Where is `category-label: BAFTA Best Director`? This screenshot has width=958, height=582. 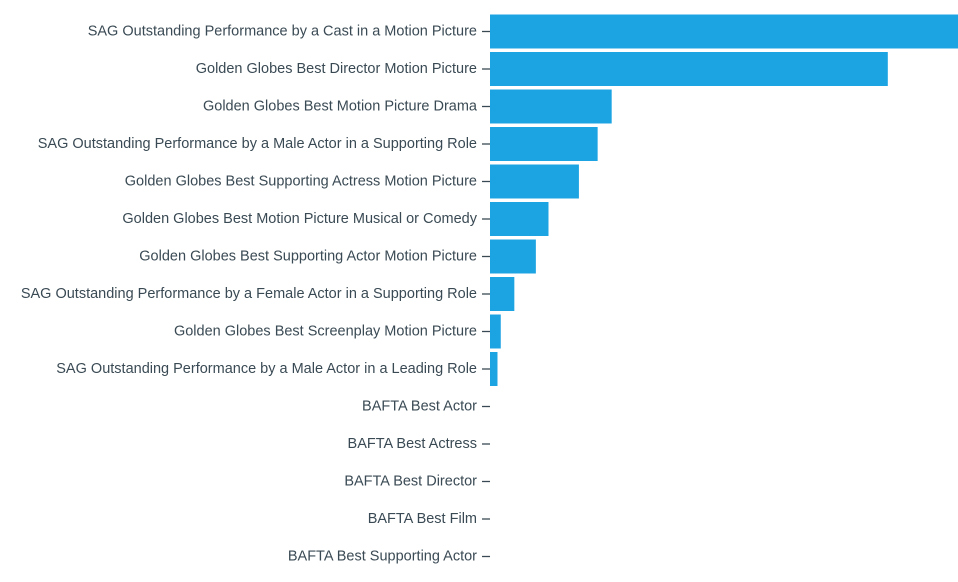
category-label: BAFTA Best Director is located at coordinates (410, 482).